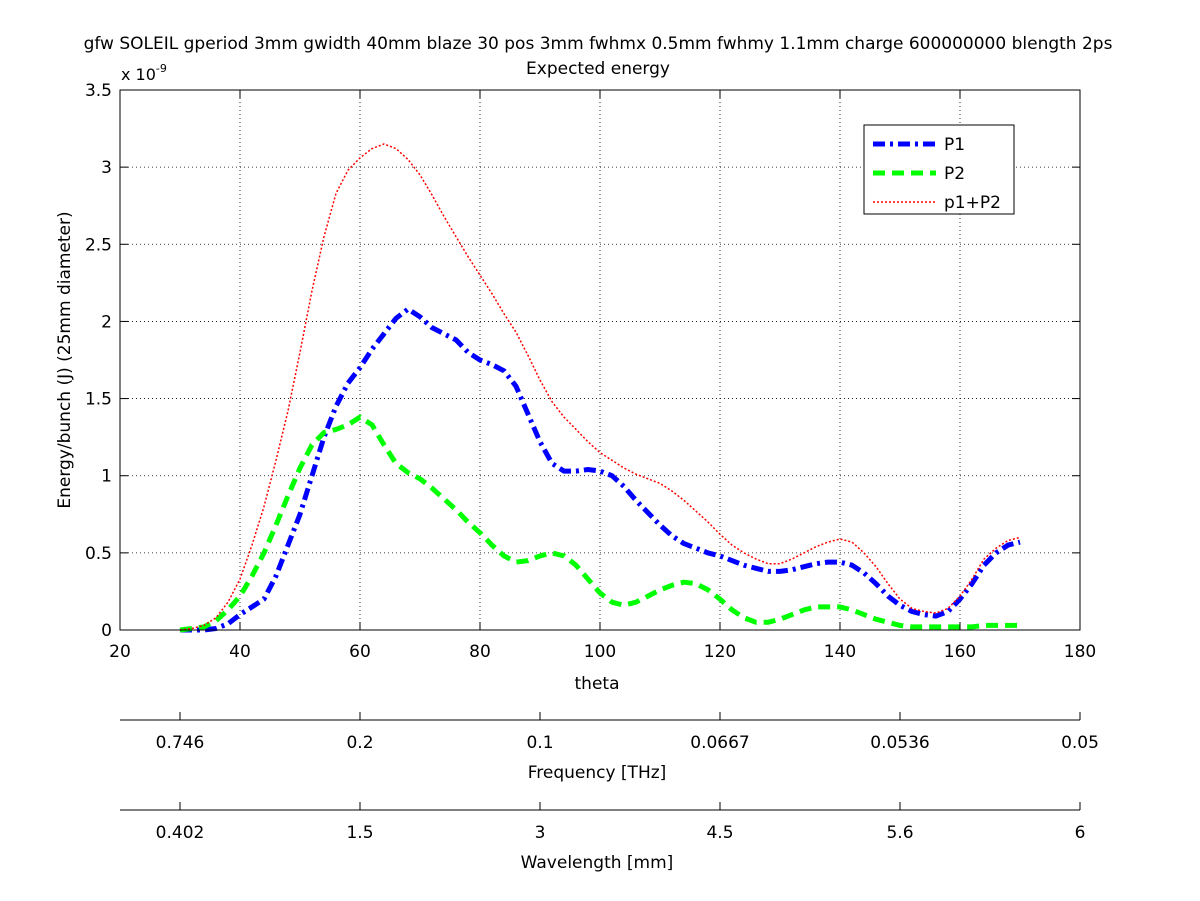 This screenshot has width=1200, height=901. I want to click on y-multiplier: x 10-9, so click(144, 73).